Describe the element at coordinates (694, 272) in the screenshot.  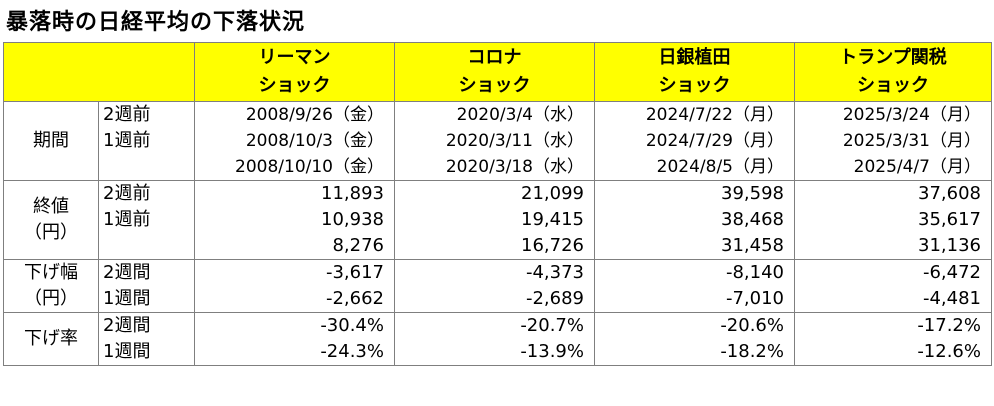
I see `table-cell: -8,140` at that location.